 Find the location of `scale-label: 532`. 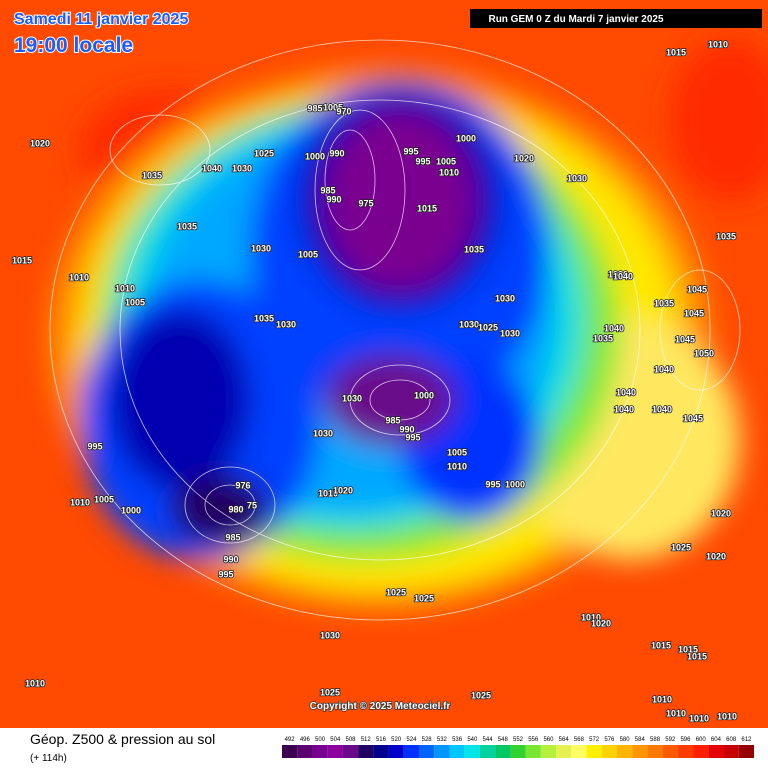

scale-label: 532 is located at coordinates (442, 740).